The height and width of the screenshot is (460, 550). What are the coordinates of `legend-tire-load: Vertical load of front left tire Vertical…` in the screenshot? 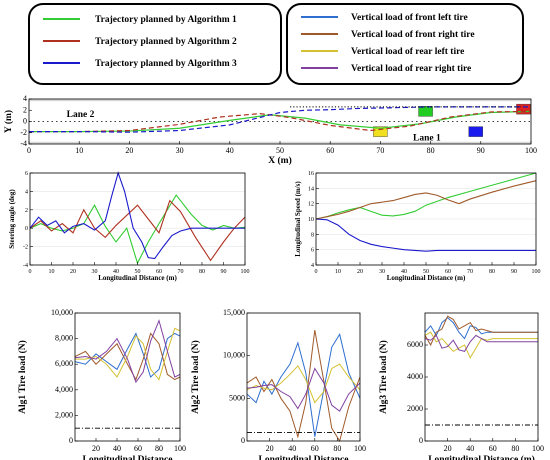 It's located at (388, 43).